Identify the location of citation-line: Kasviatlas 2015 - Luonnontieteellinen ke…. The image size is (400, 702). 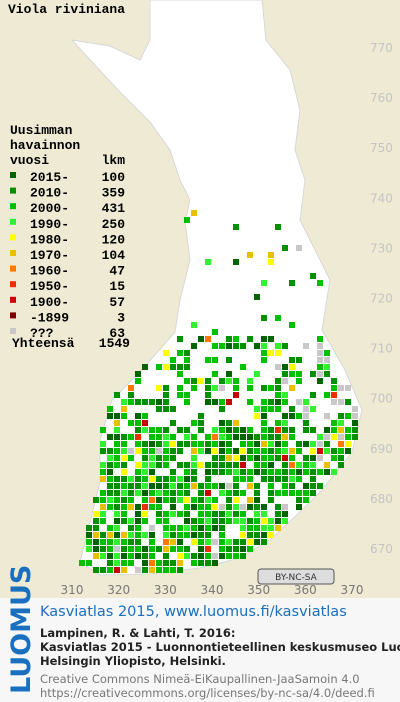
(220, 647).